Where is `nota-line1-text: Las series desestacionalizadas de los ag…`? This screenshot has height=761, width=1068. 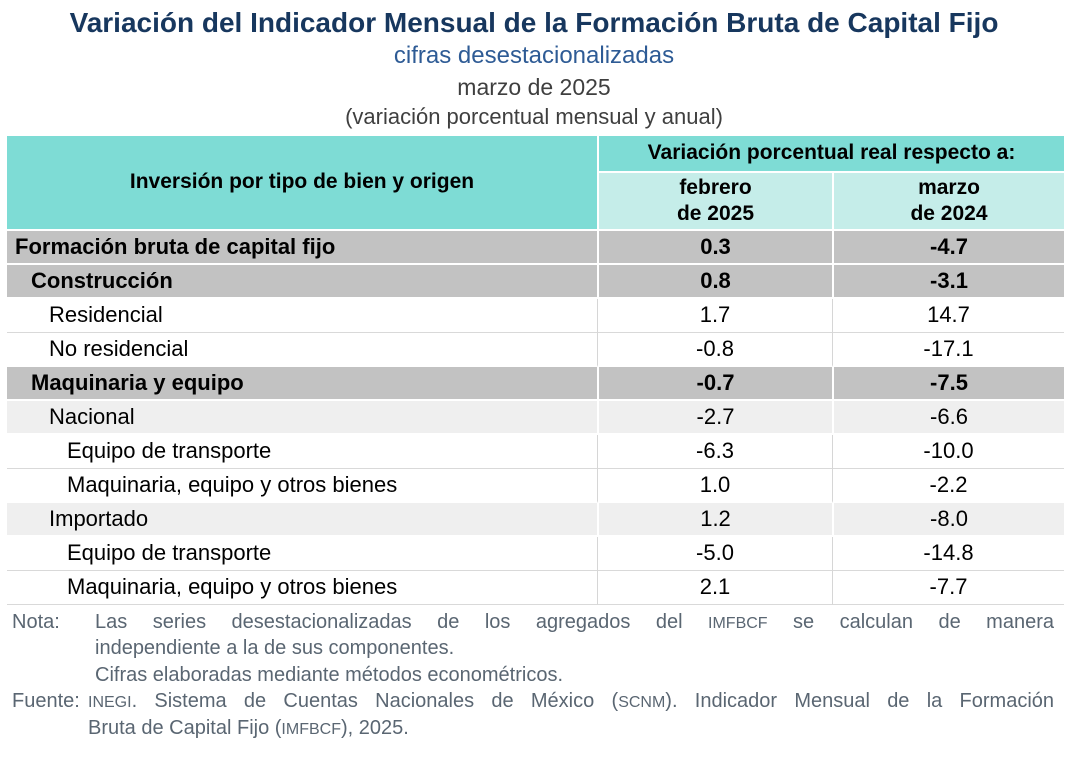
nota-line1-text: Las series desestacionalizadas de los ag… is located at coordinates (402, 621).